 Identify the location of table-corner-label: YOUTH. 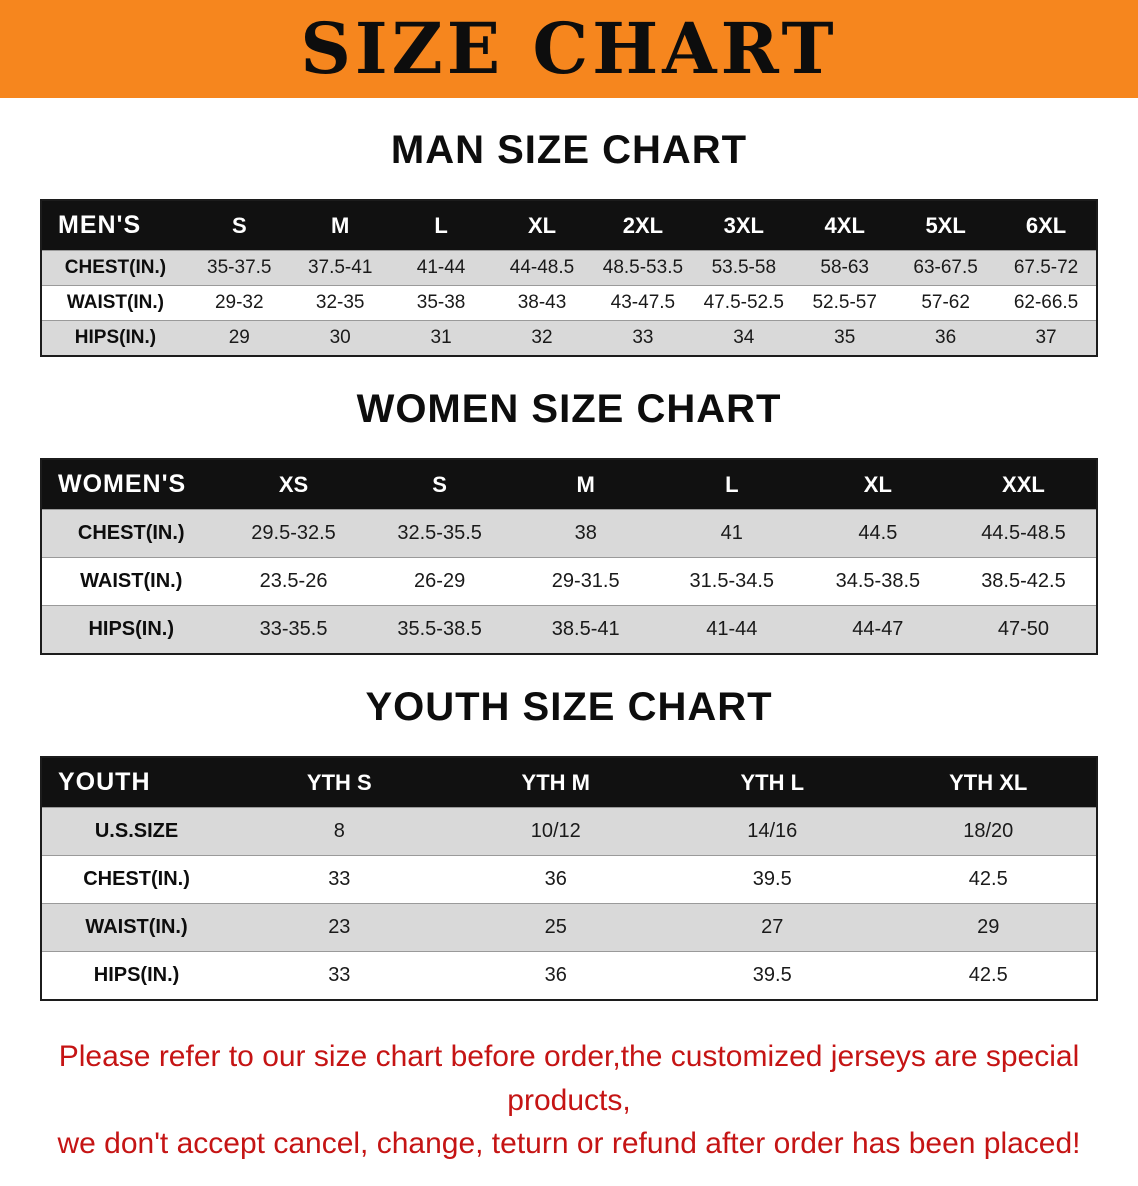
(136, 782).